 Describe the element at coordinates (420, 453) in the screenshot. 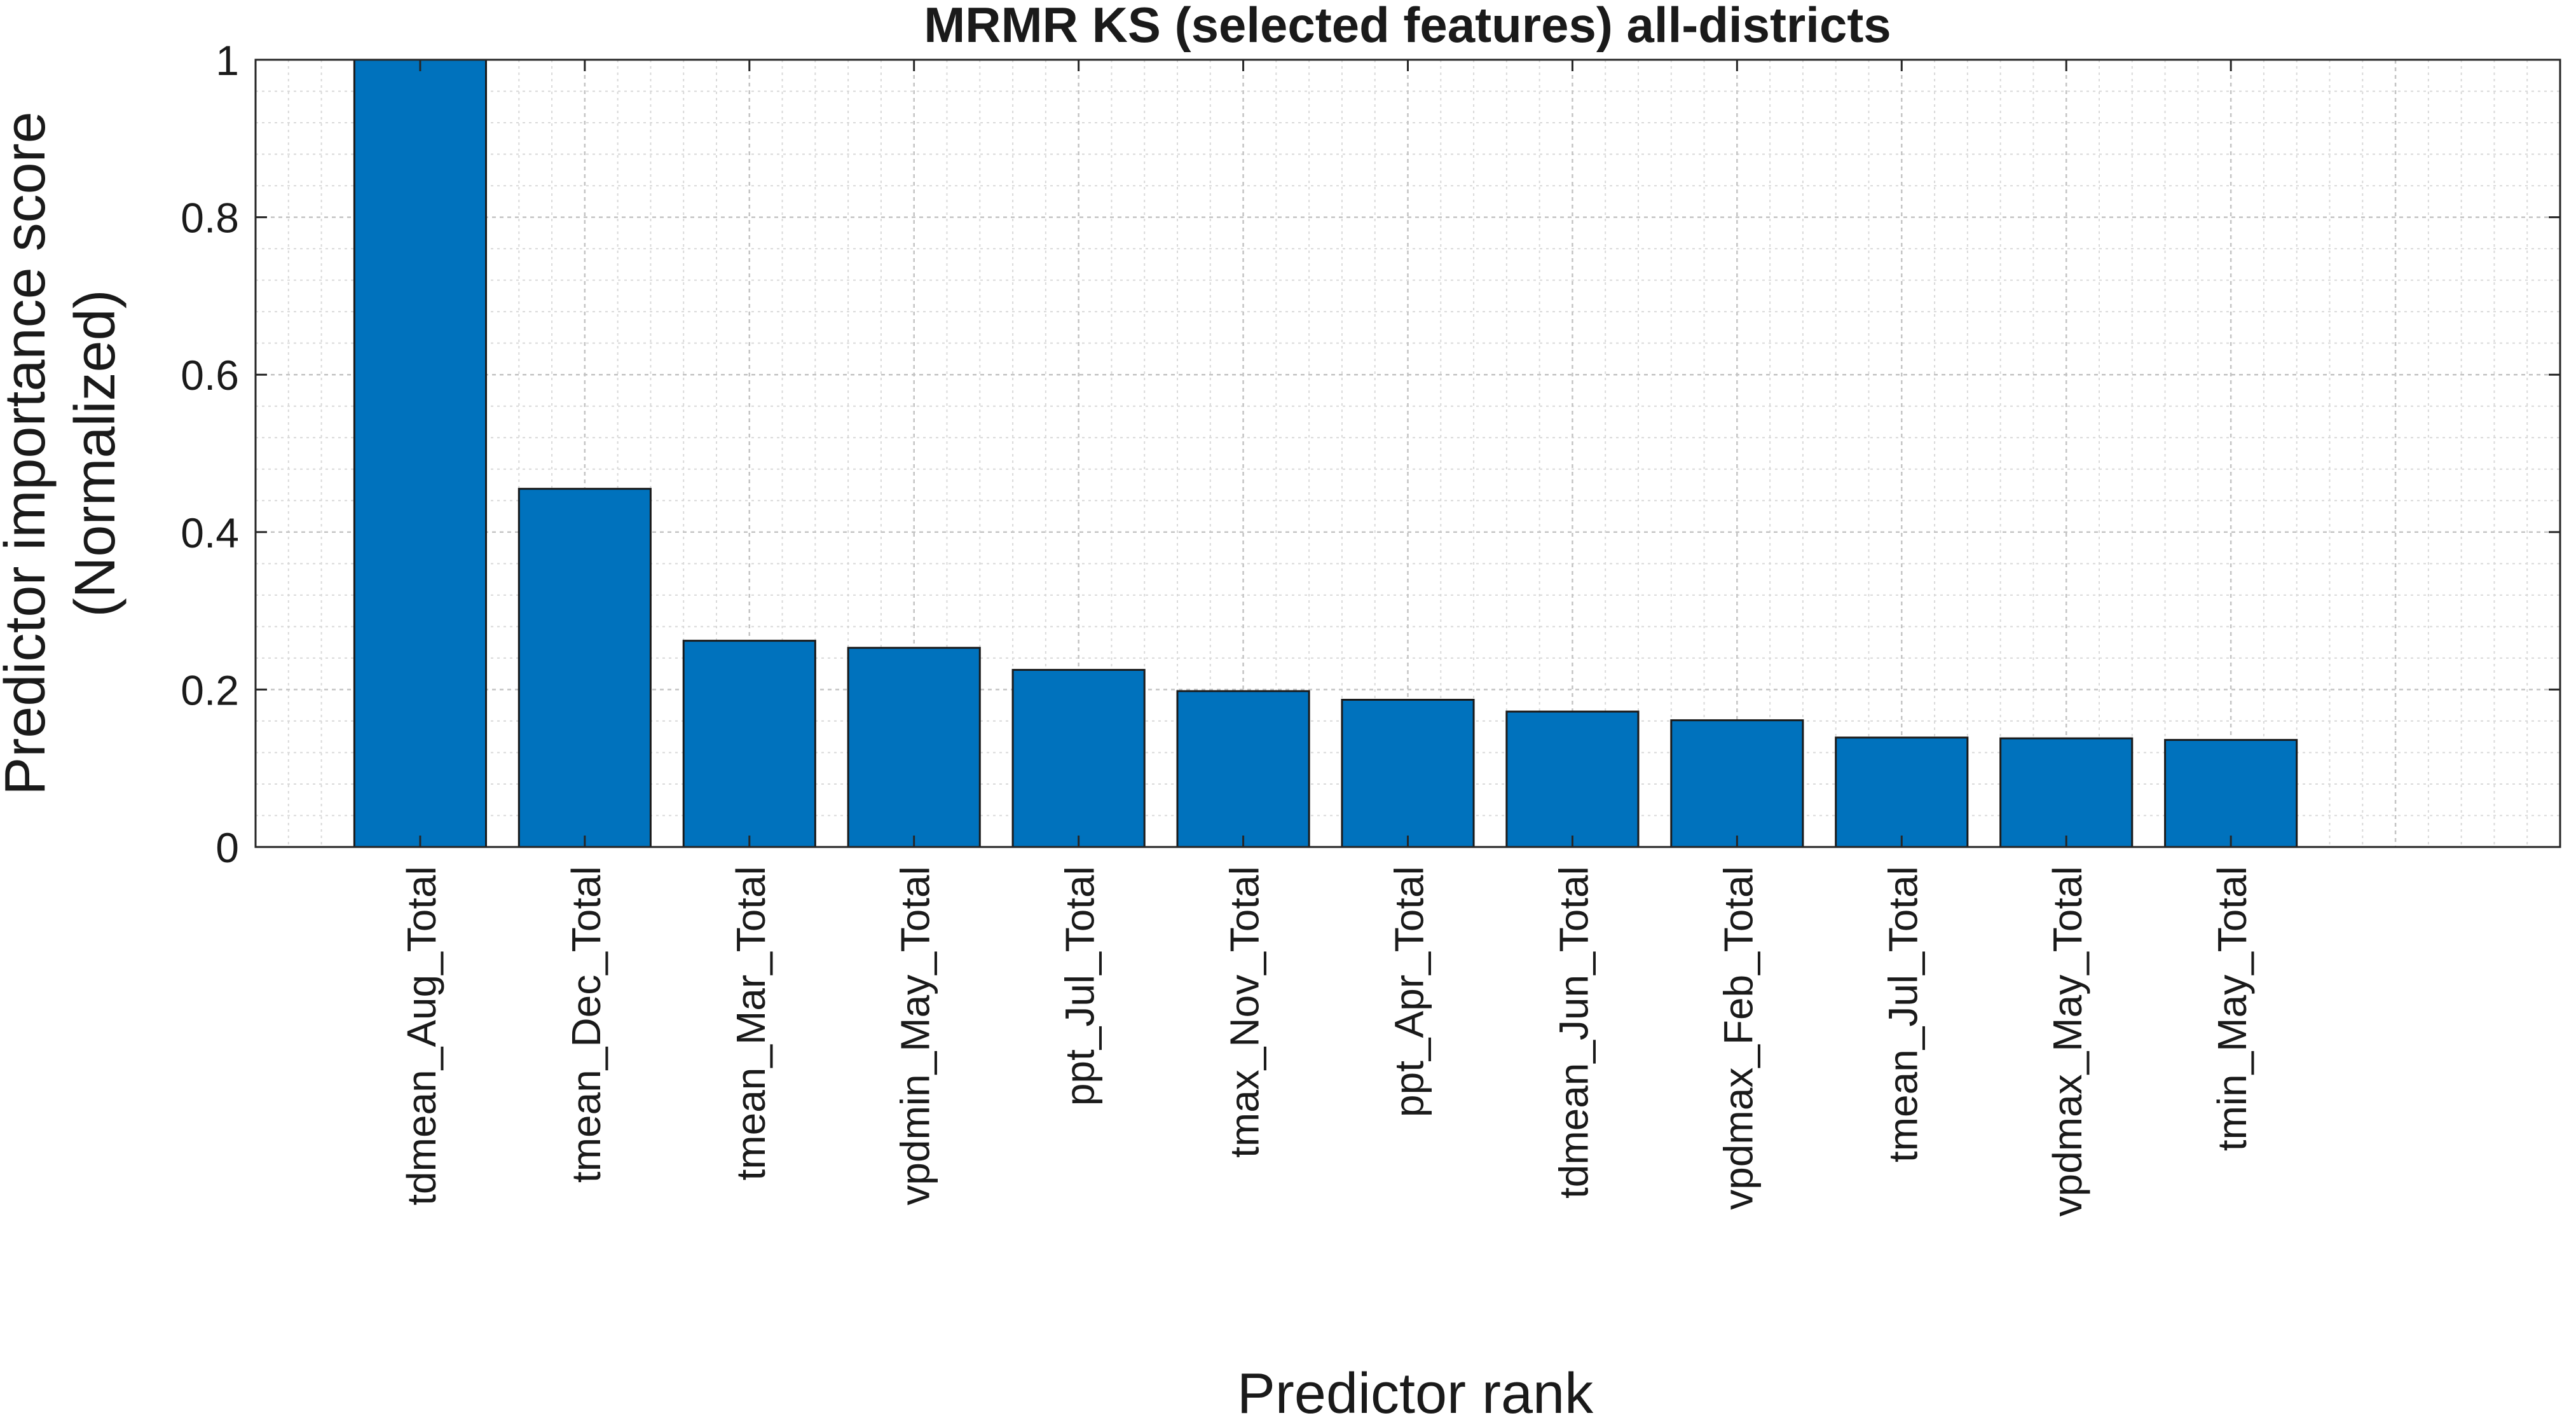

I see `bar-tdmean_Aug_Total` at that location.